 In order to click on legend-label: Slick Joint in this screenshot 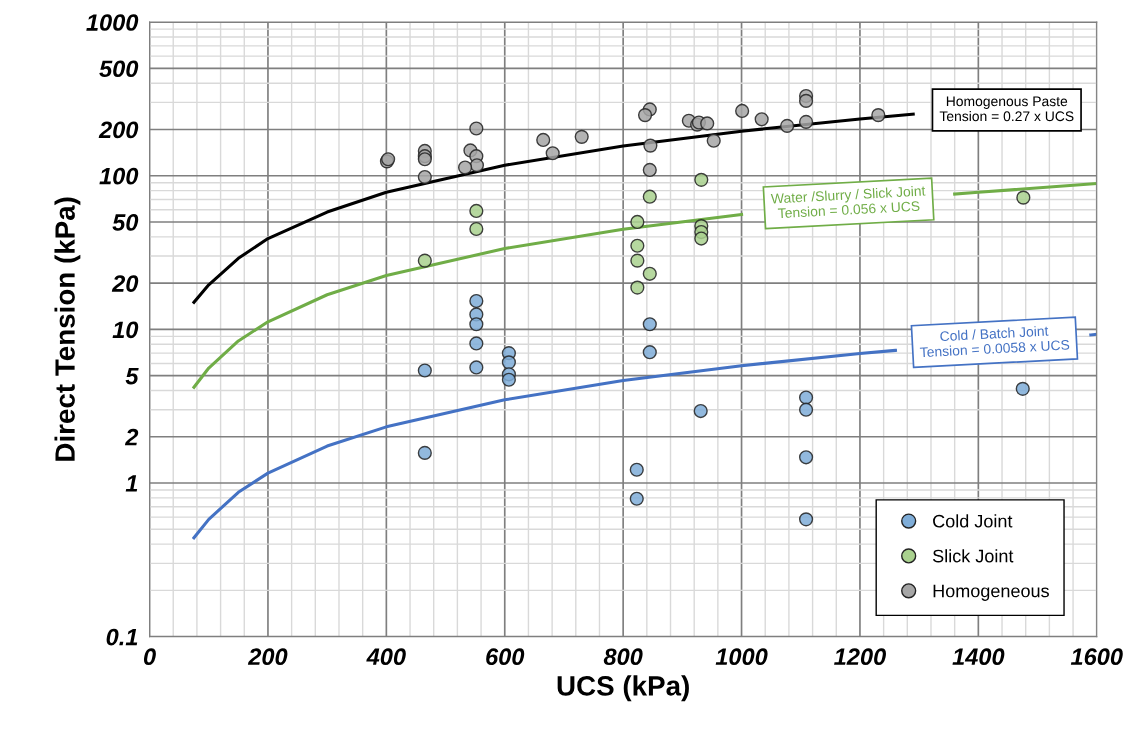, I will do `click(973, 556)`.